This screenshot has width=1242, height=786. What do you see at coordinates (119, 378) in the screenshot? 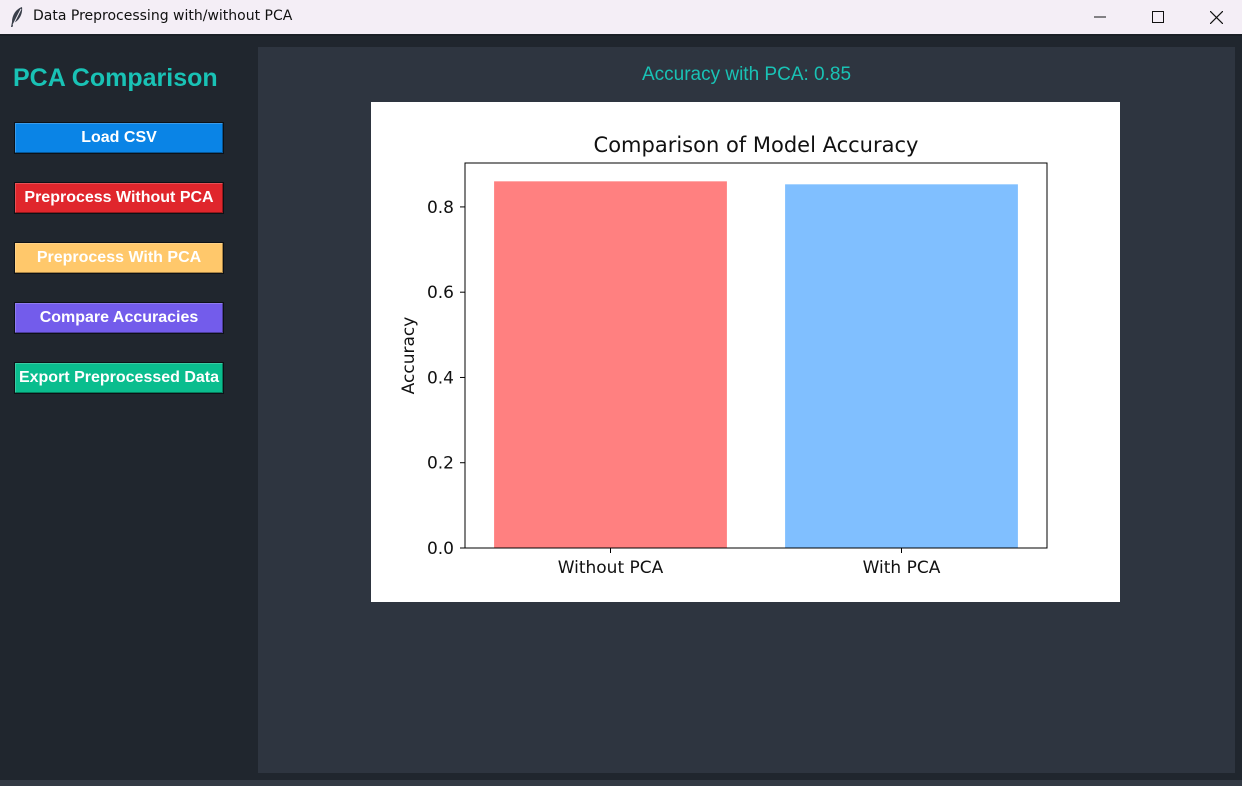
I see `export-preprocessed-data-button: Export Preprocessed Data` at bounding box center [119, 378].